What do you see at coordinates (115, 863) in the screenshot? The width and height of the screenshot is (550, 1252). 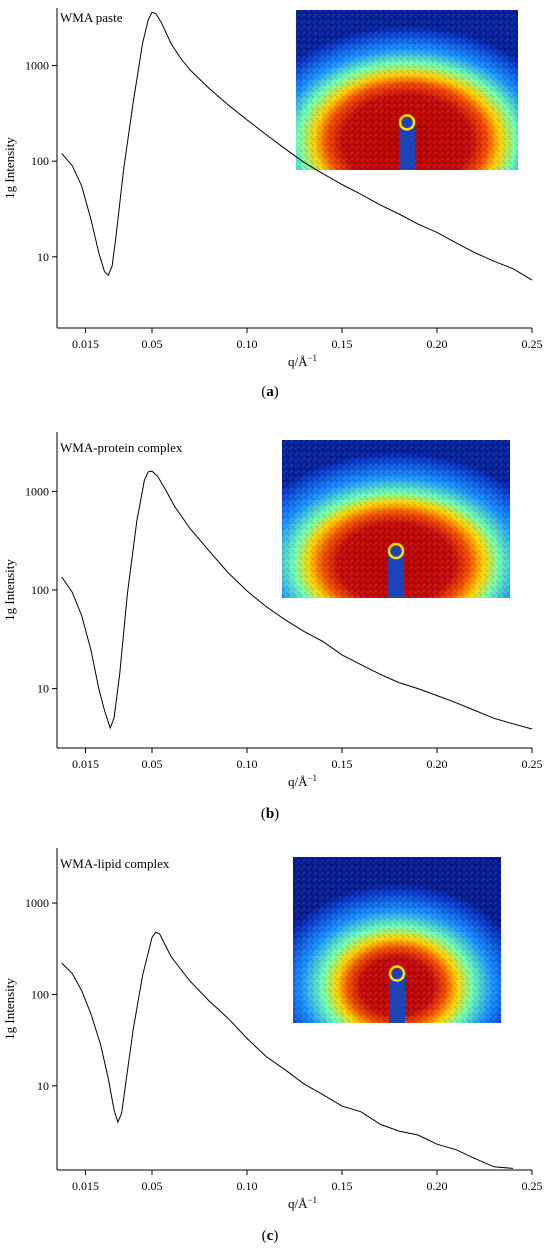 I see `panel-annotation: WMA-lipid complex` at bounding box center [115, 863].